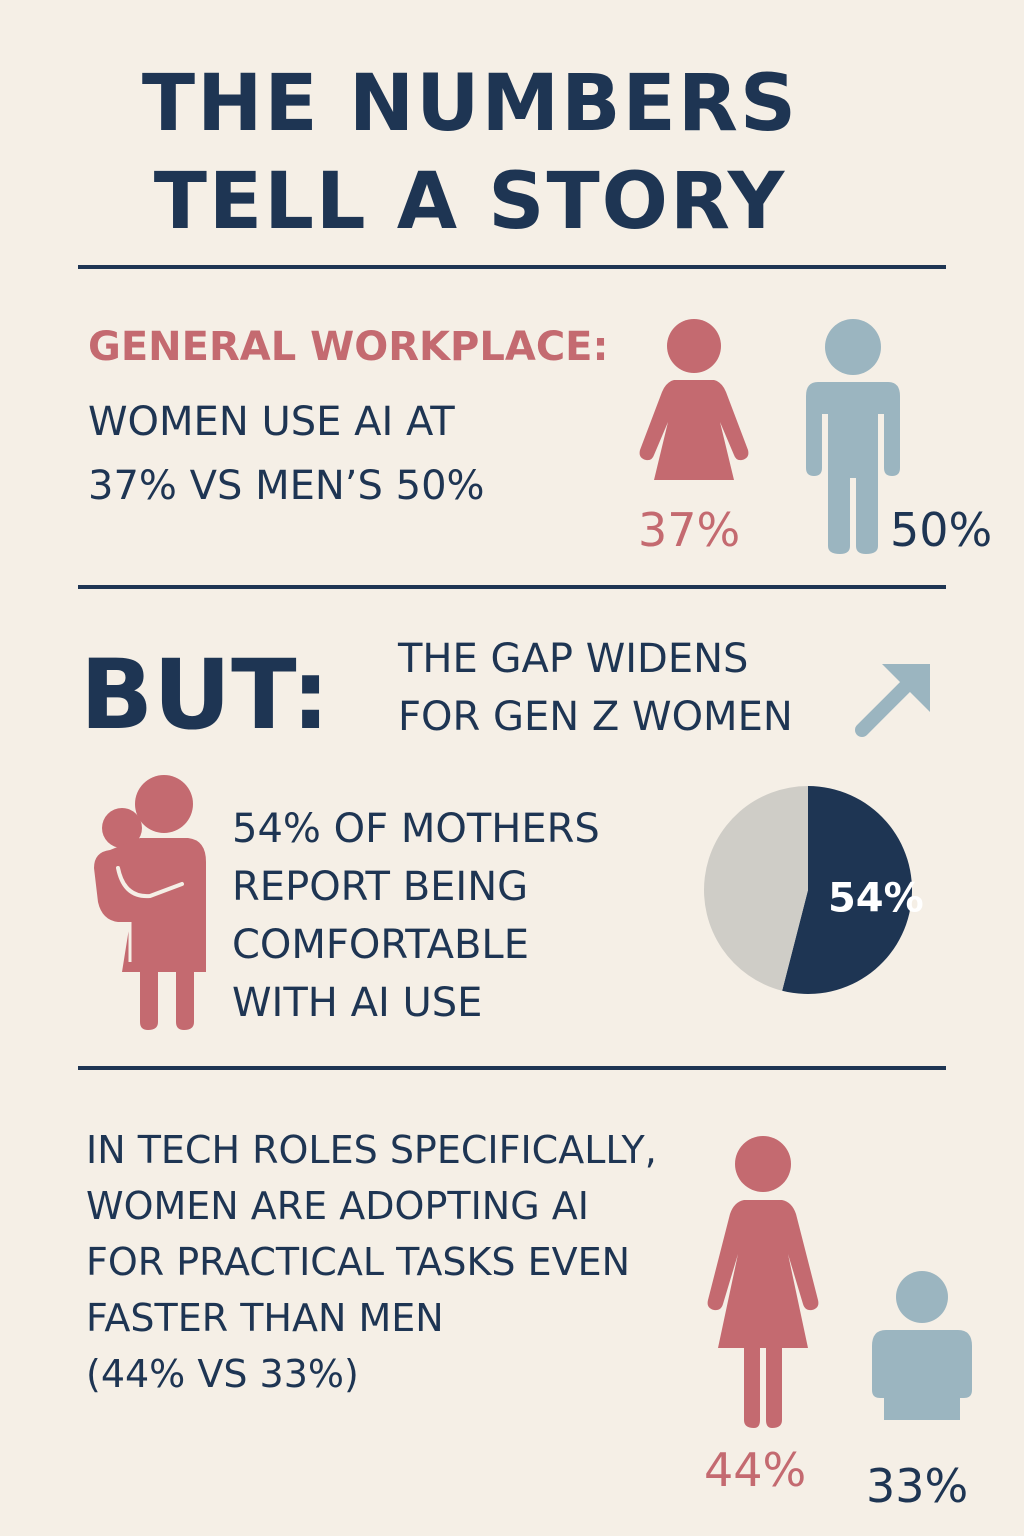 The width and height of the screenshot is (1024, 1536). What do you see at coordinates (595, 717) in the screenshot?
I see `gap-text-line-2: FOR GEN Z WOMEN` at bounding box center [595, 717].